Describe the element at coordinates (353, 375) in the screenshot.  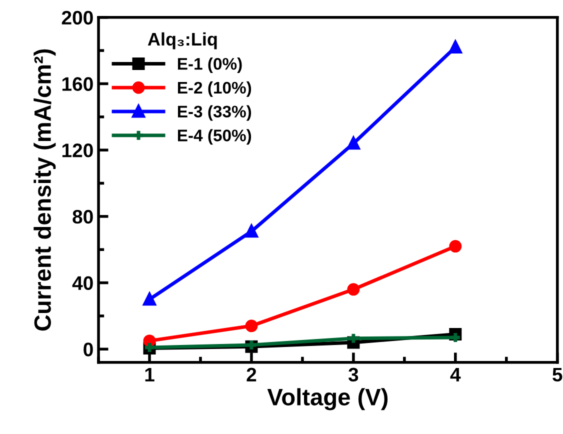
I see `x-tick-label: 3` at that location.